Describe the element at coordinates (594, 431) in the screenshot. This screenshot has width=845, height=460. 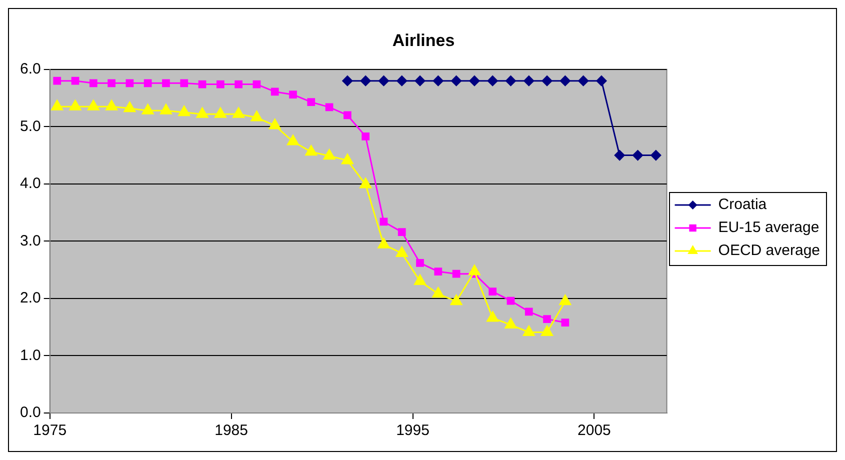
I see `x-tick-label: 2005` at that location.